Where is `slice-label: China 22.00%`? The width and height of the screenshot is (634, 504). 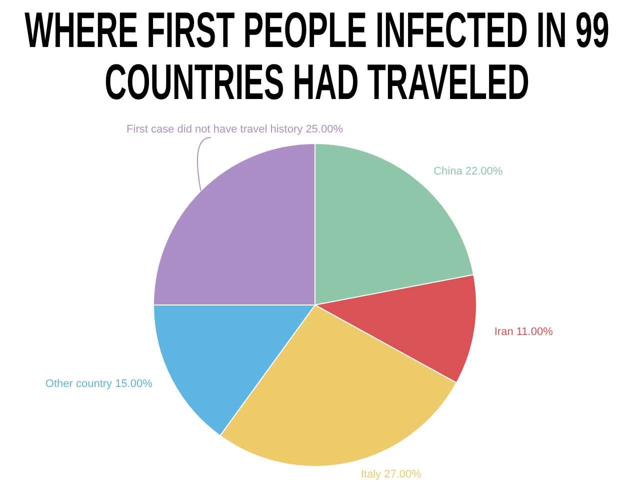
slice-label: China 22.00% is located at coordinates (468, 171).